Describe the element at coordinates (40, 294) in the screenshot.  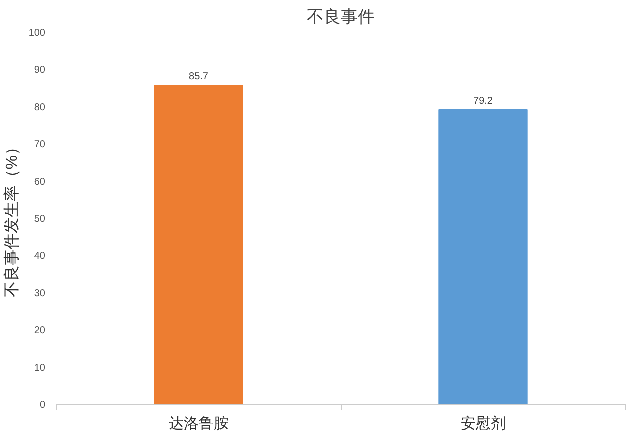
I see `y-tick-label: 30` at that location.